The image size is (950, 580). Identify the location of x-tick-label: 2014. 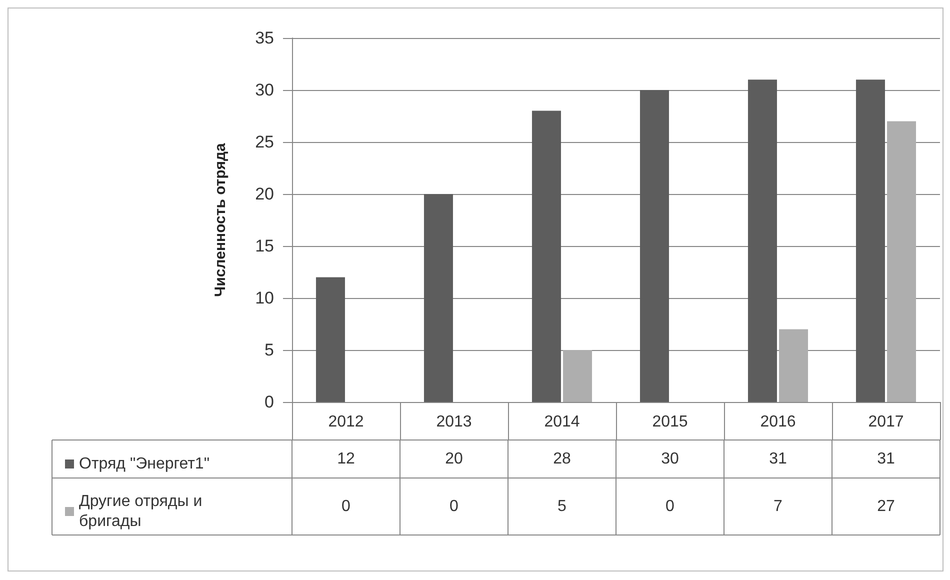
(562, 422).